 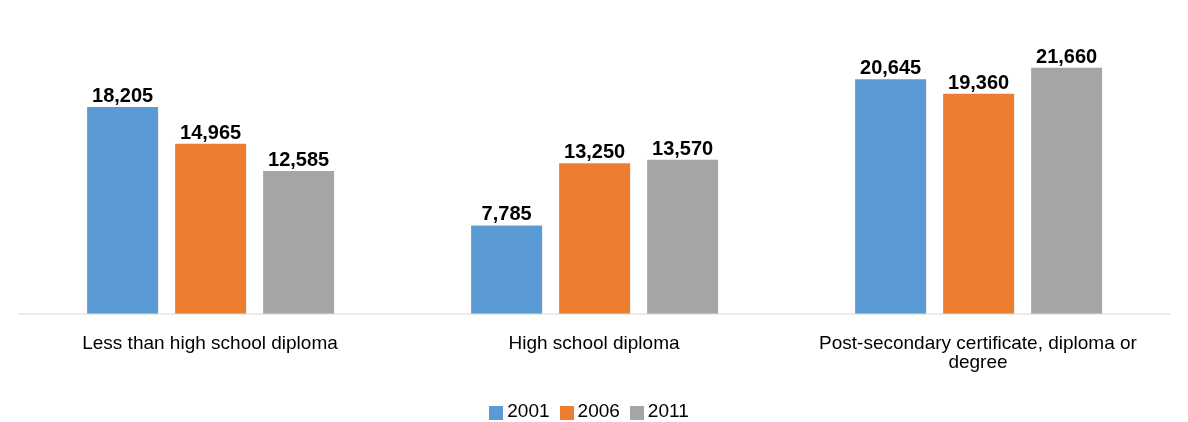 What do you see at coordinates (299, 158) in the screenshot?
I see `data-label: 12,585` at bounding box center [299, 158].